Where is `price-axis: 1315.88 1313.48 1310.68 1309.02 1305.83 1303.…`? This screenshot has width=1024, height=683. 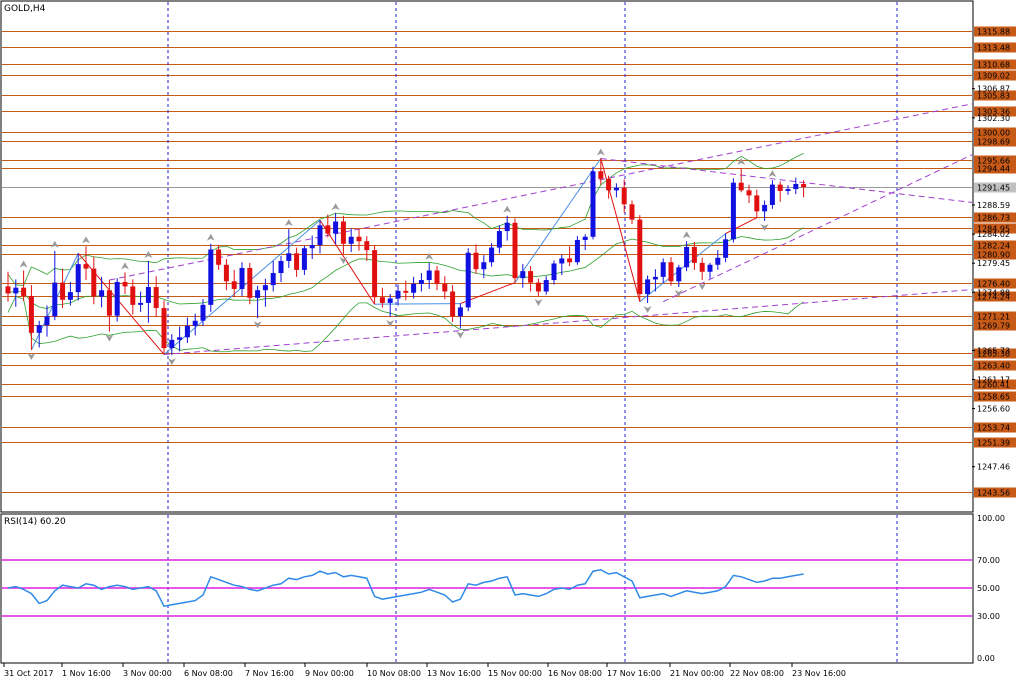 price-axis: 1315.88 1313.48 1310.68 1309.02 1305.83 1303.… is located at coordinates (994, 262).